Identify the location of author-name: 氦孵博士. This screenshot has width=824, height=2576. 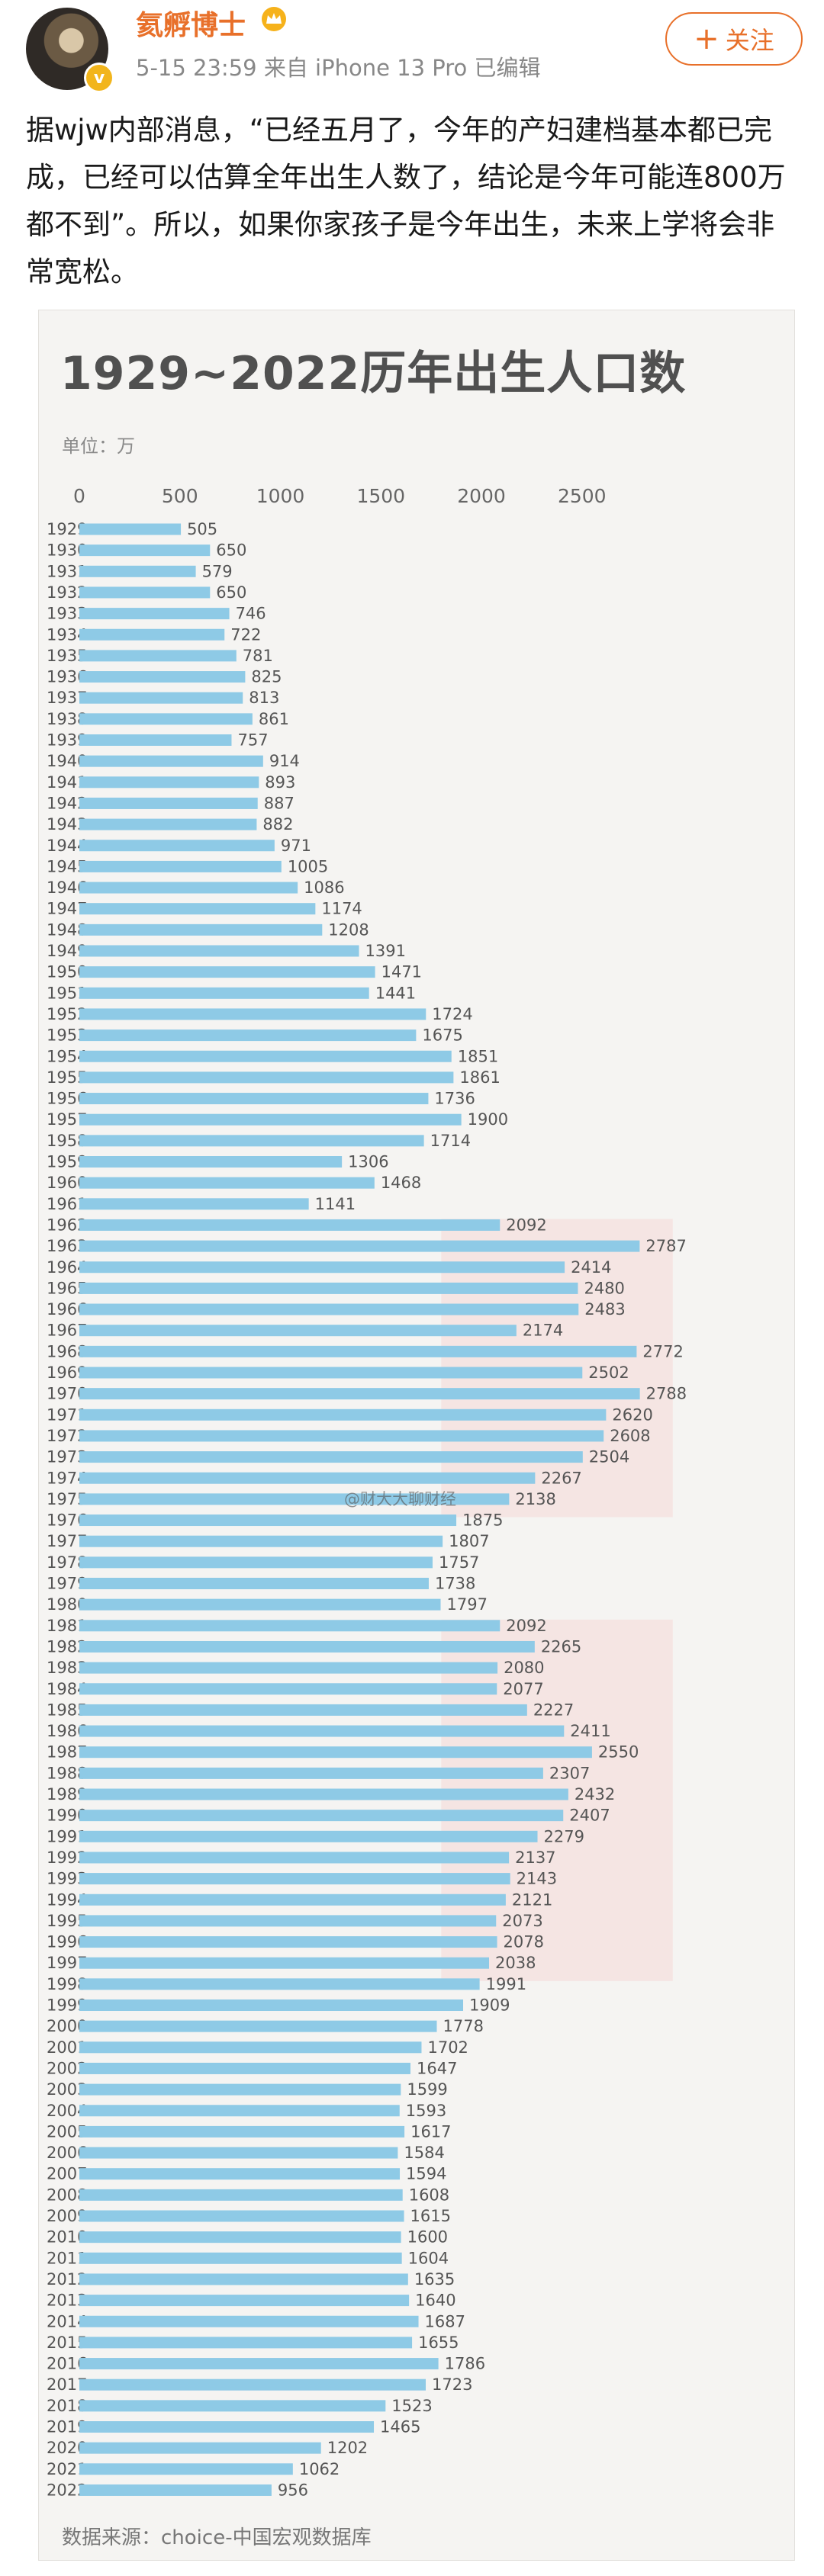
(191, 25).